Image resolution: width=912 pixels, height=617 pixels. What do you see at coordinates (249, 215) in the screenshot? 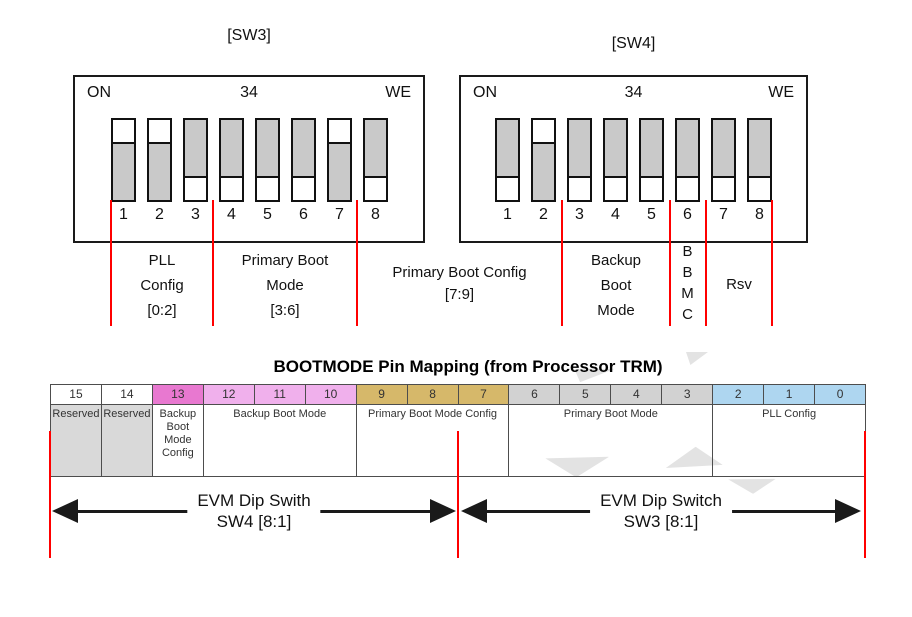
I see `sw3-number-row: 1 2 3 4 5 6 7 8` at bounding box center [249, 215].